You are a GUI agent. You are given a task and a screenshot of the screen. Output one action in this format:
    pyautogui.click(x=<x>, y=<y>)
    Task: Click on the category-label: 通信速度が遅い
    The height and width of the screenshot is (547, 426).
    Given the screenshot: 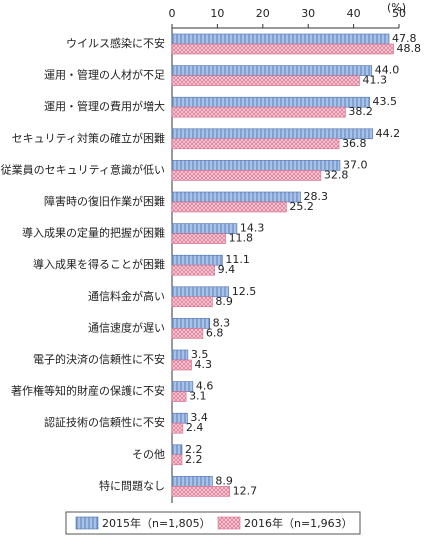 What is the action you would take?
    pyautogui.click(x=126, y=327)
    